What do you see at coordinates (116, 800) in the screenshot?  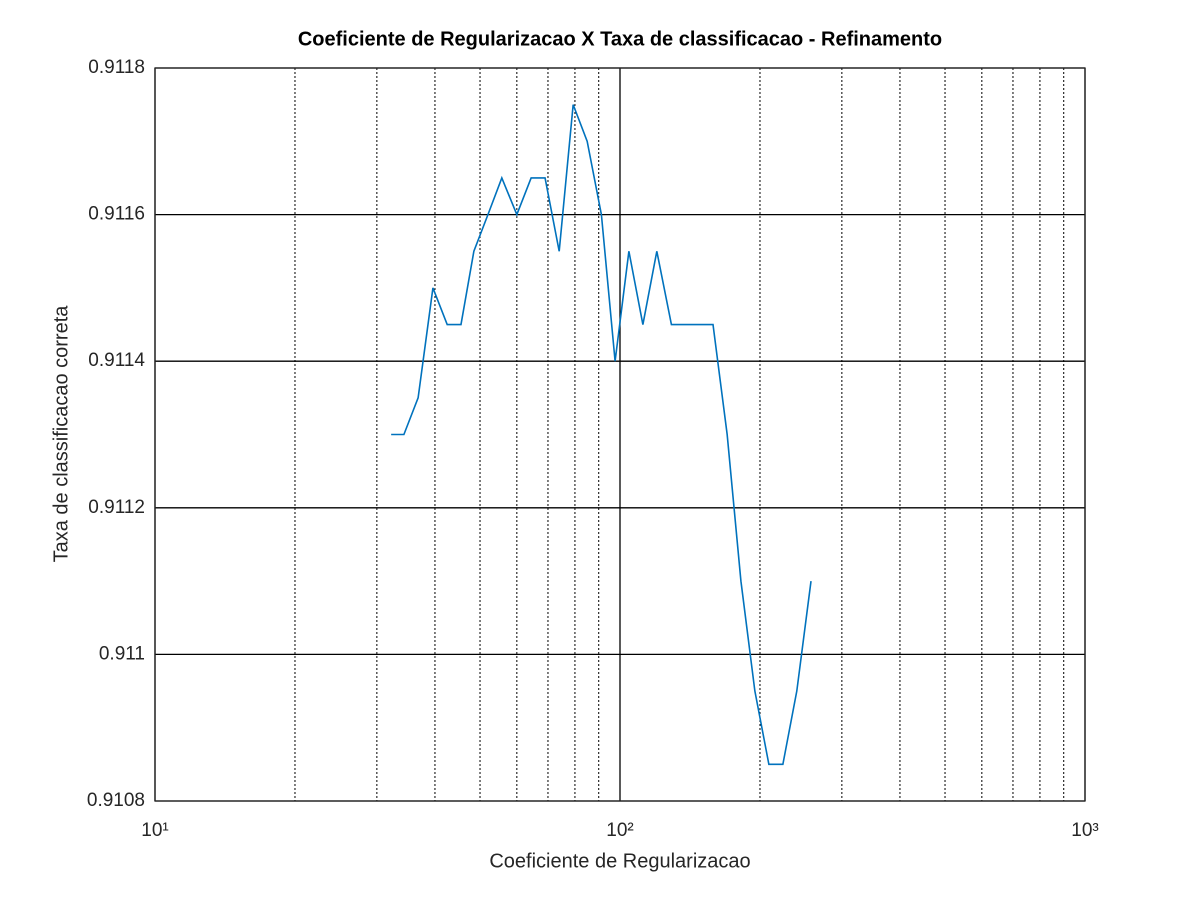 I see `y-tick-label: 0.9108` at bounding box center [116, 800].